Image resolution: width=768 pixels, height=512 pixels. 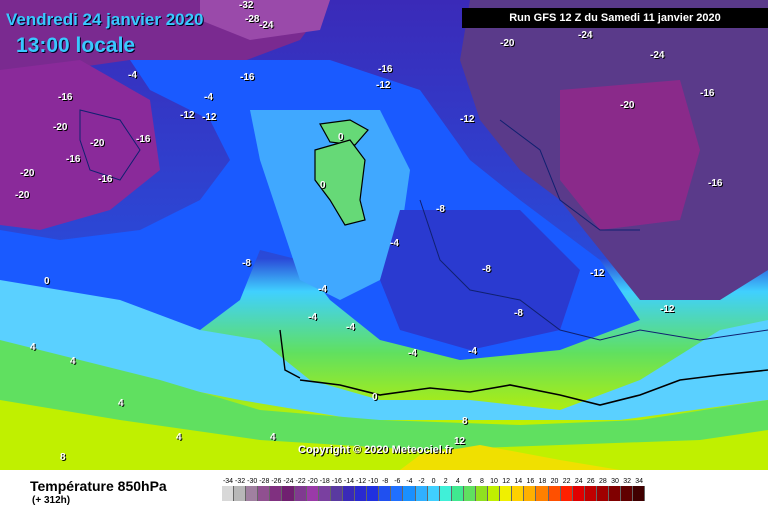 I want to click on scale-step-label: 16, so click(x=530, y=481).